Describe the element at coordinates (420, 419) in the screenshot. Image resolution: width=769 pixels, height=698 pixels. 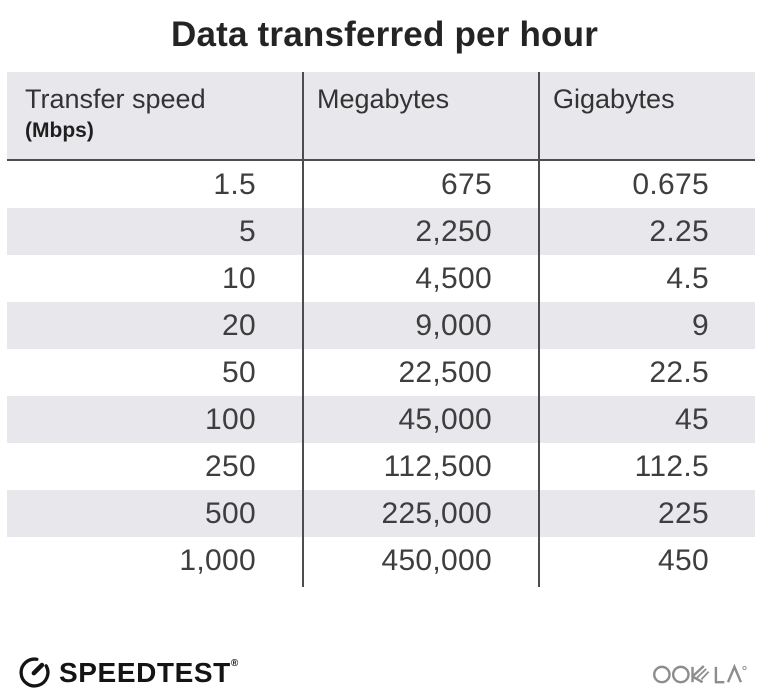
I see `cell-megabytes: 45,000` at that location.